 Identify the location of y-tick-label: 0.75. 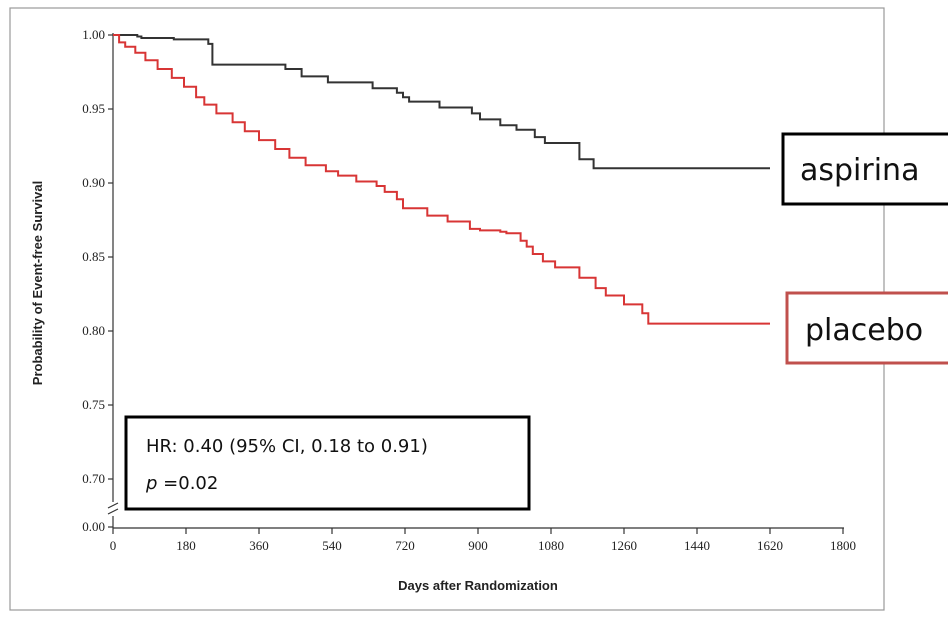
(93, 404).